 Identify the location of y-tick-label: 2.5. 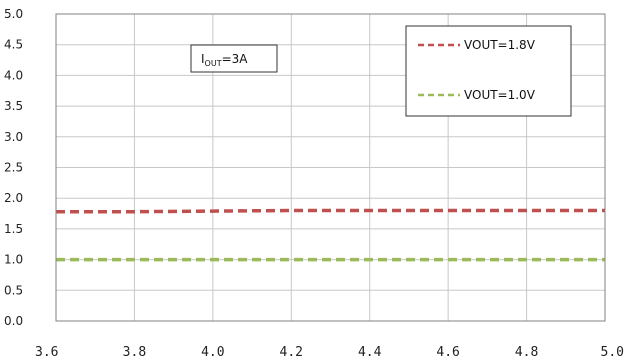
(13, 168).